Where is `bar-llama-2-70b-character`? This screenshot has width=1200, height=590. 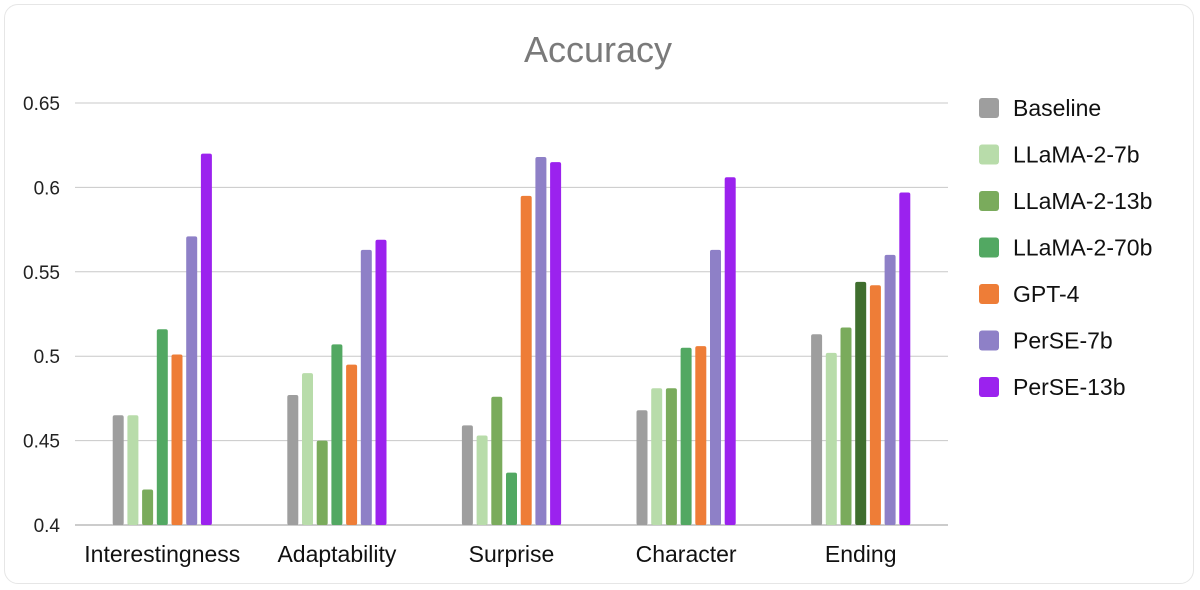 bar-llama-2-70b-character is located at coordinates (686, 436).